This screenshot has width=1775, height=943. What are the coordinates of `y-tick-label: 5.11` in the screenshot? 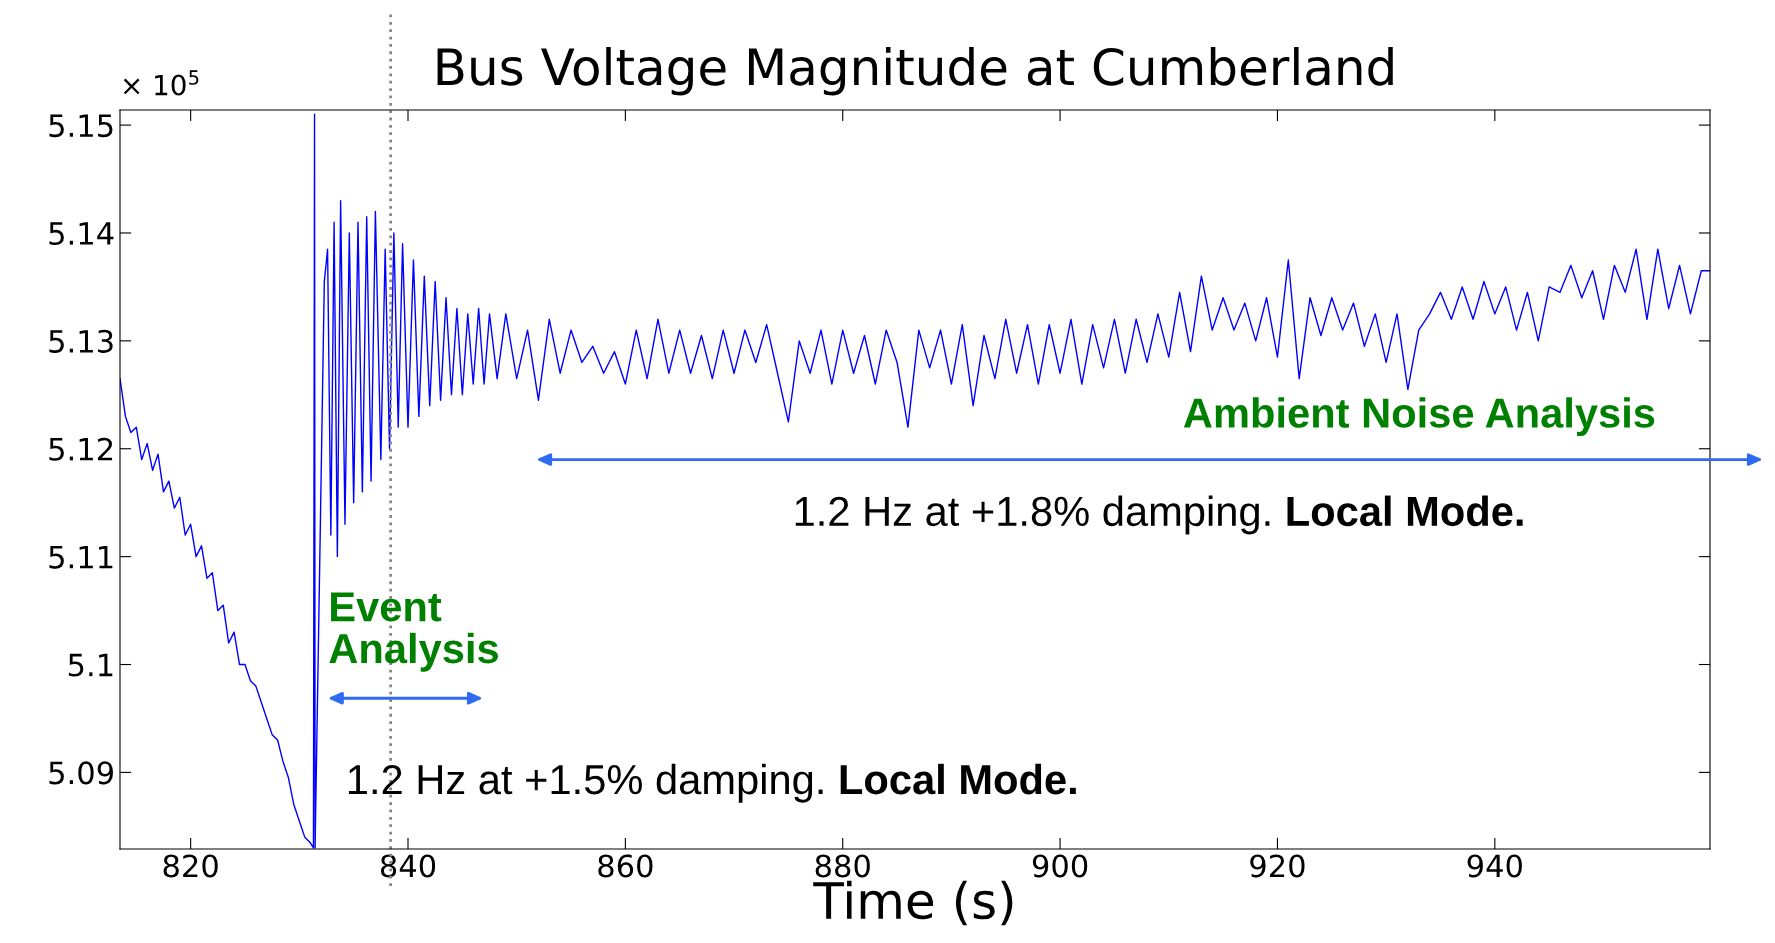 It's located at (81, 557).